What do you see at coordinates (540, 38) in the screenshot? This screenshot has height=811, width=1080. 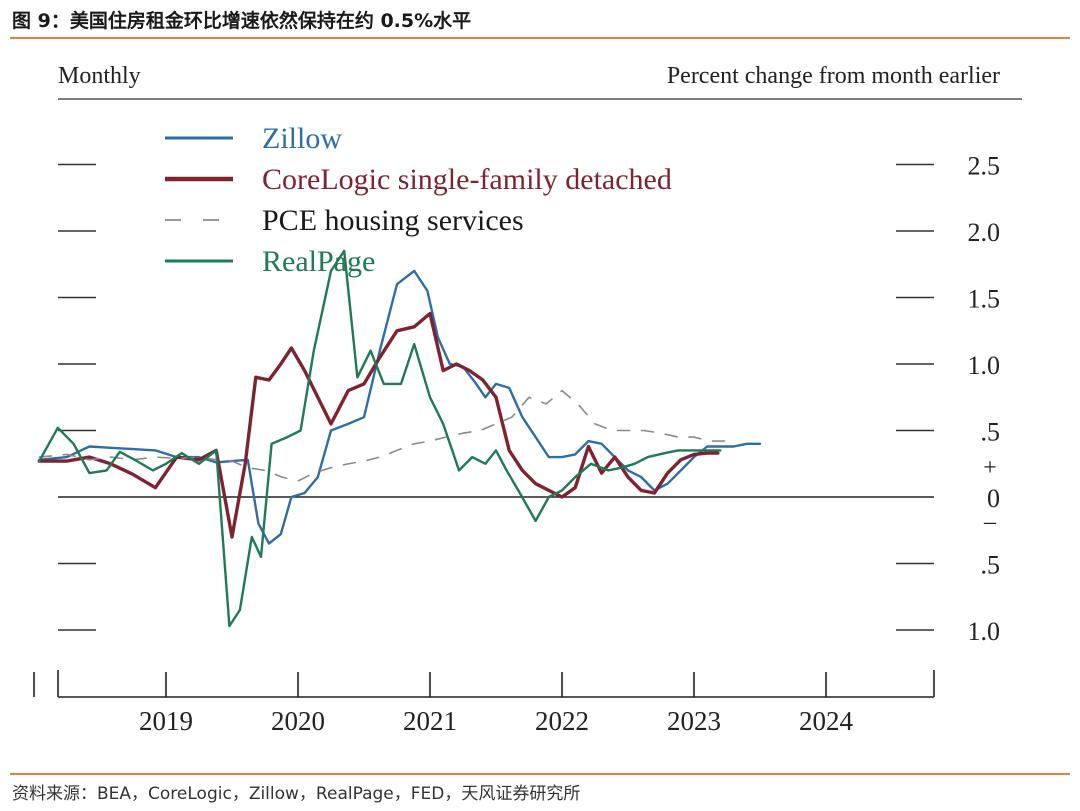 I see `title-rule` at bounding box center [540, 38].